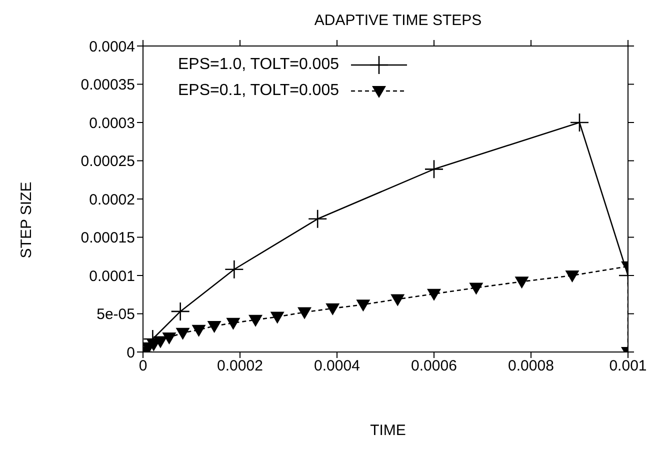 This screenshot has width=659, height=457. What do you see at coordinates (112, 123) in the screenshot?
I see `y-tick-label: 0.0003` at bounding box center [112, 123].